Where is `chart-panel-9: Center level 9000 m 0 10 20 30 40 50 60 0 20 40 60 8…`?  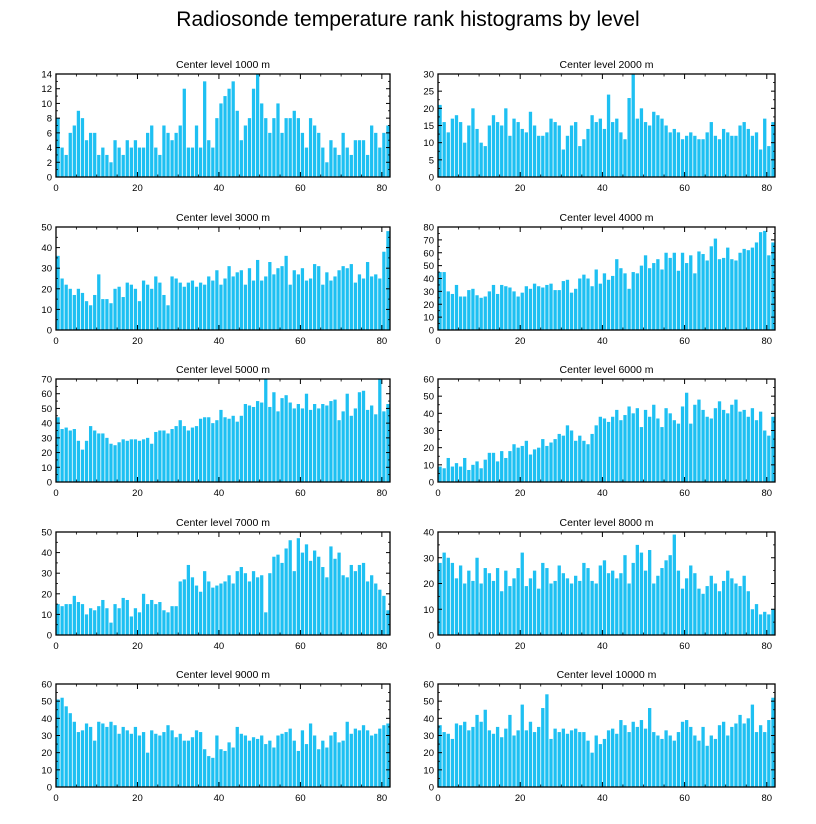 chart-panel-9: Center level 9000 m 0 10 20 30 40 50 60 0 20 40 60 8… is located at coordinates (216, 736).